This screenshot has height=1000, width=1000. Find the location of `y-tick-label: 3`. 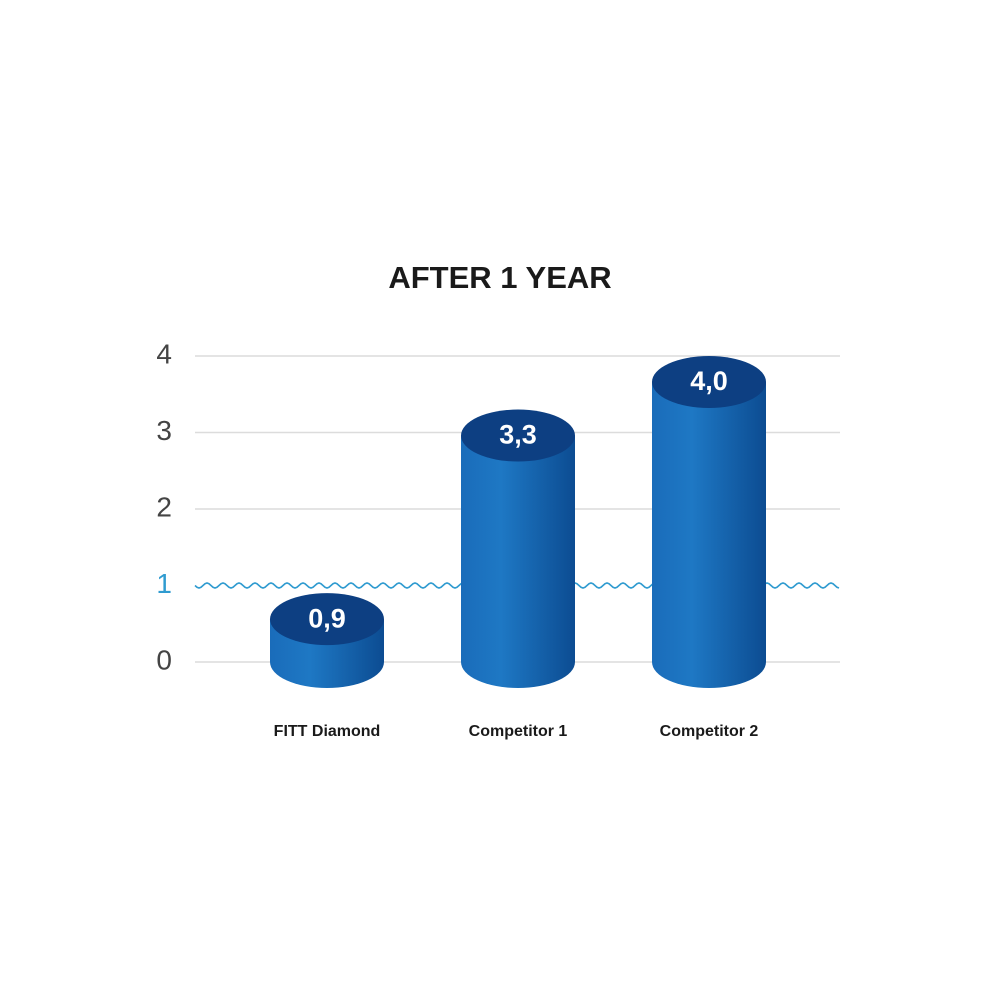

y-tick-label: 3 is located at coordinates (164, 430).